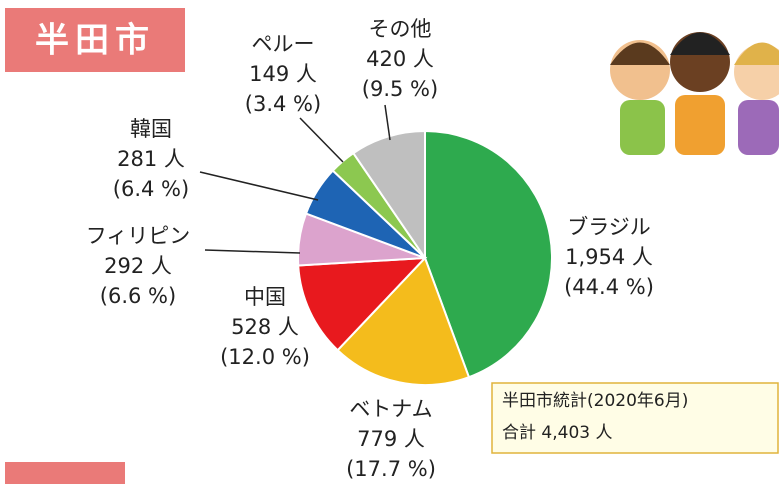  What do you see at coordinates (609, 287) in the screenshot?
I see `percent-label: (44.4 %)` at bounding box center [609, 287].